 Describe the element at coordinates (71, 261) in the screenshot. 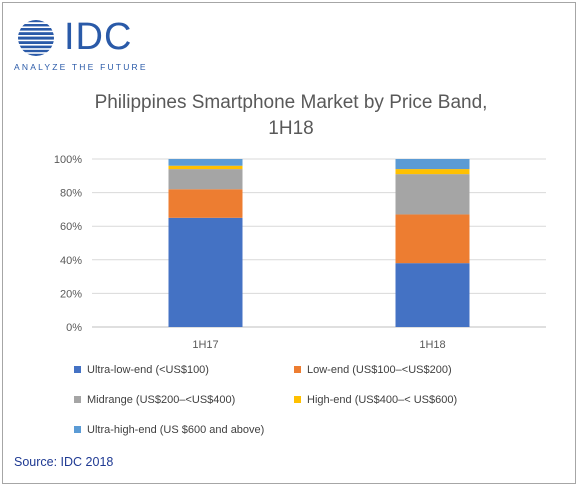

I see `y-tick-label: 40%` at that location.